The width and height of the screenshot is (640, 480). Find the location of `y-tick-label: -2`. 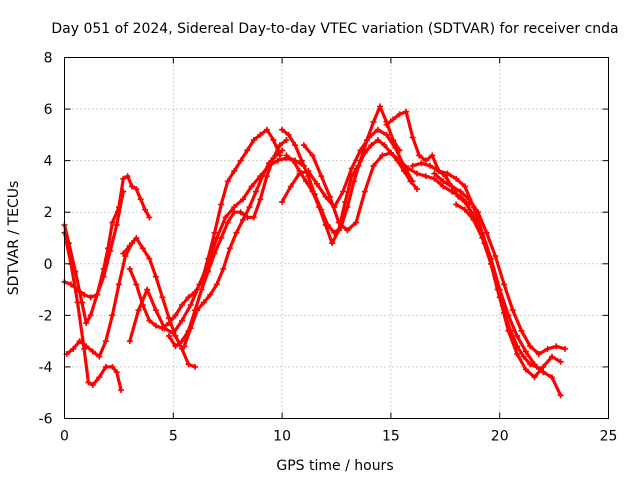

y-tick-label: -2 is located at coordinates (46, 316).